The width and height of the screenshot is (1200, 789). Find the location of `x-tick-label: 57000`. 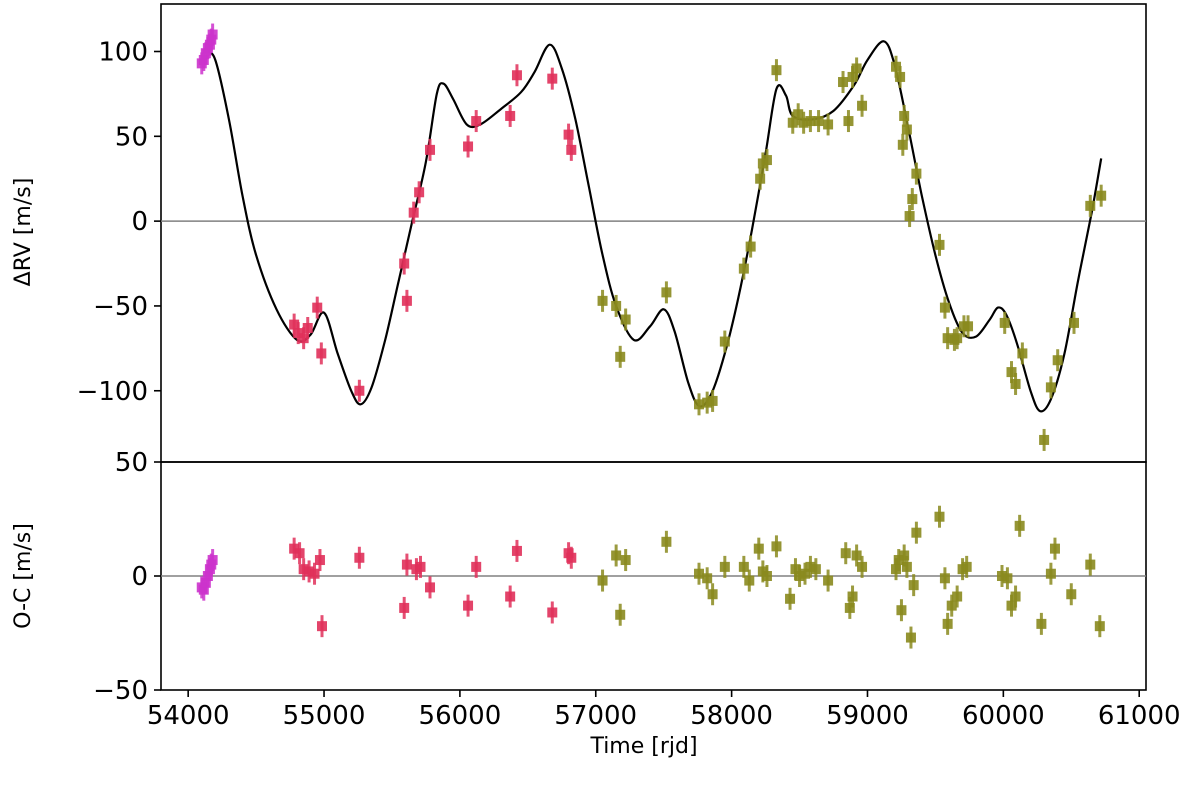

x-tick-label: 57000 is located at coordinates (595, 716).